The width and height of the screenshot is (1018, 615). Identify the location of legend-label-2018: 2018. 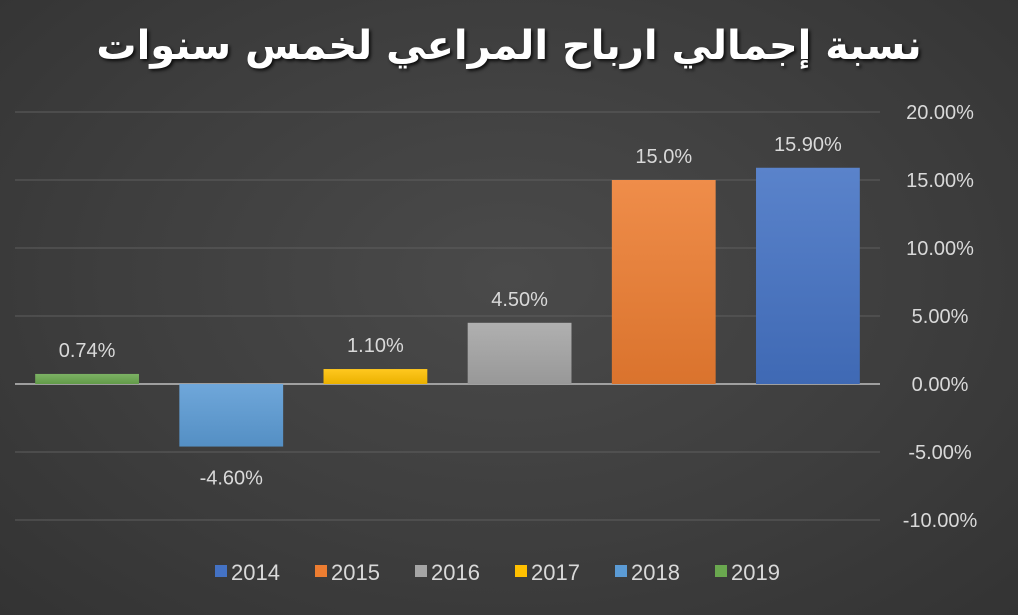
(655, 572).